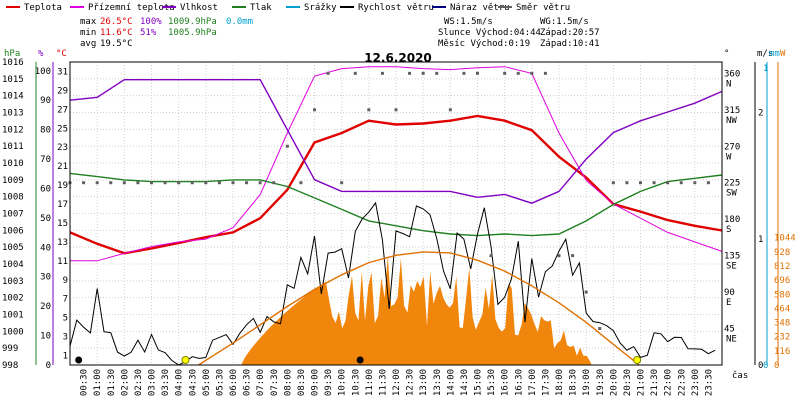 The width and height of the screenshot is (800, 400). I want to click on stat-value: 26.5°C, so click(116, 22).